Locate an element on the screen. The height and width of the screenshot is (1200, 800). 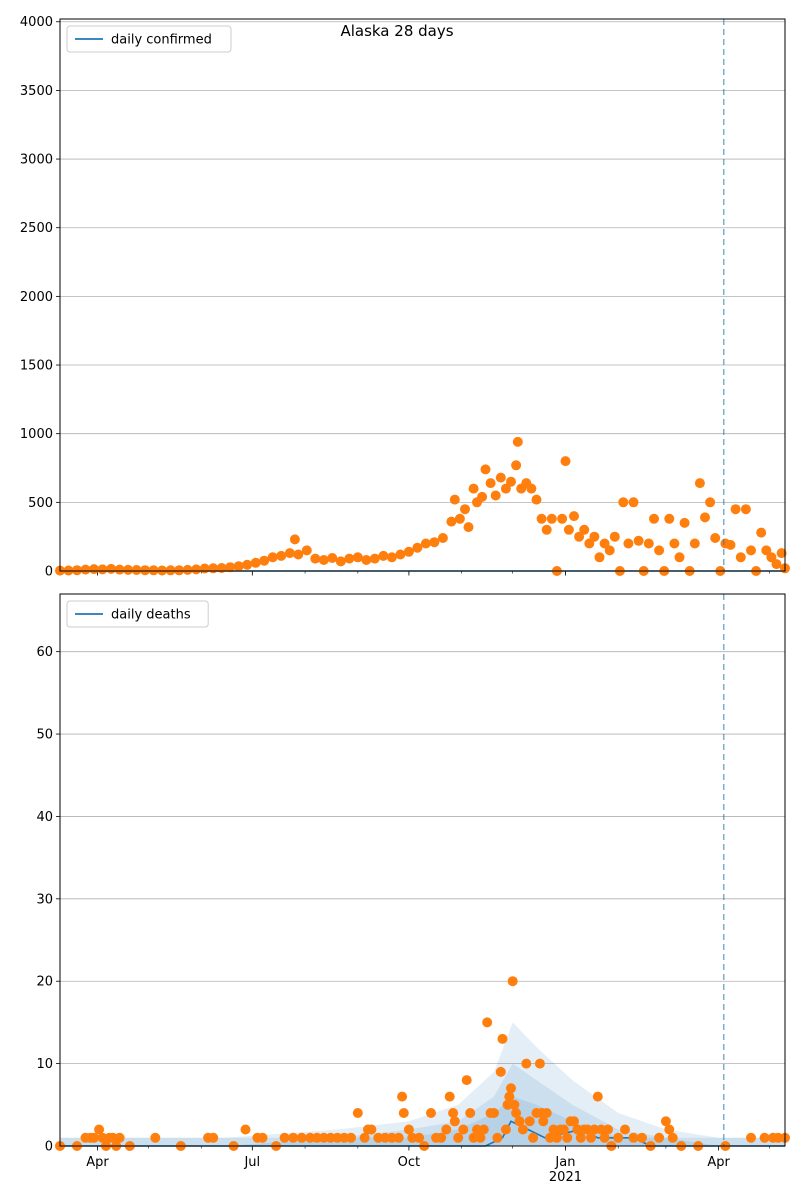
figure-title: Alaska 28 days is located at coordinates (396, 31).